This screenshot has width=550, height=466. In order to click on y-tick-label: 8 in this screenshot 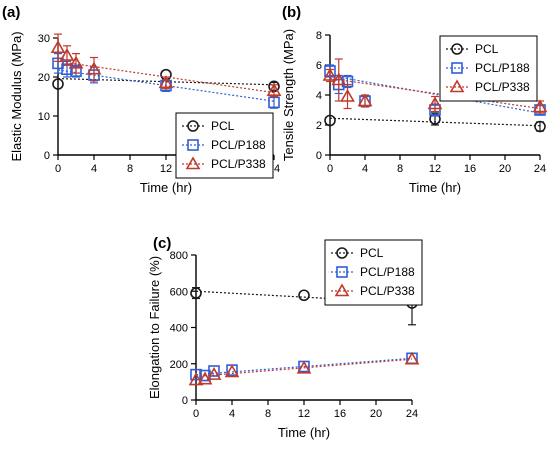, I will do `click(319, 36)`.